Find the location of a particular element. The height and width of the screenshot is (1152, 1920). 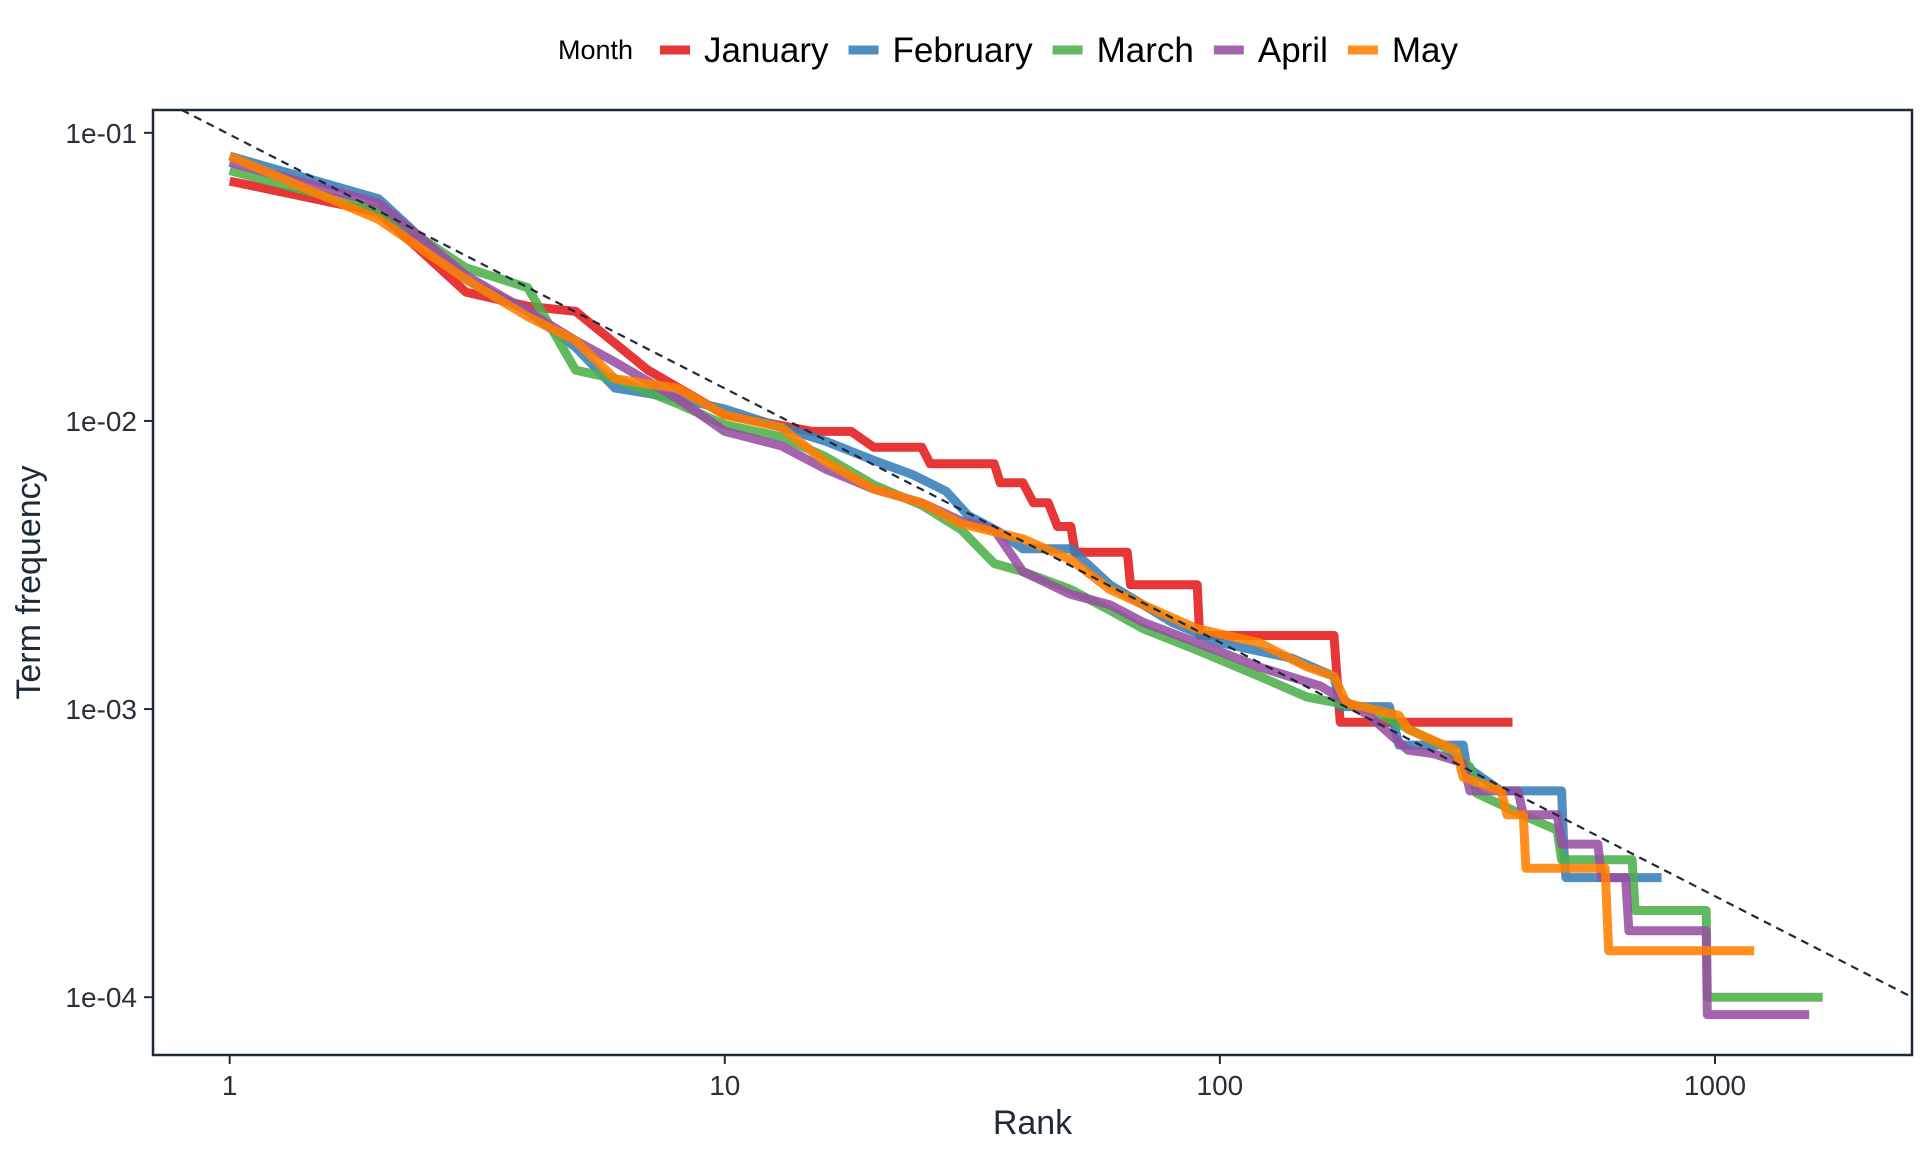

y-tick-label: 1e-04 is located at coordinates (101, 997).